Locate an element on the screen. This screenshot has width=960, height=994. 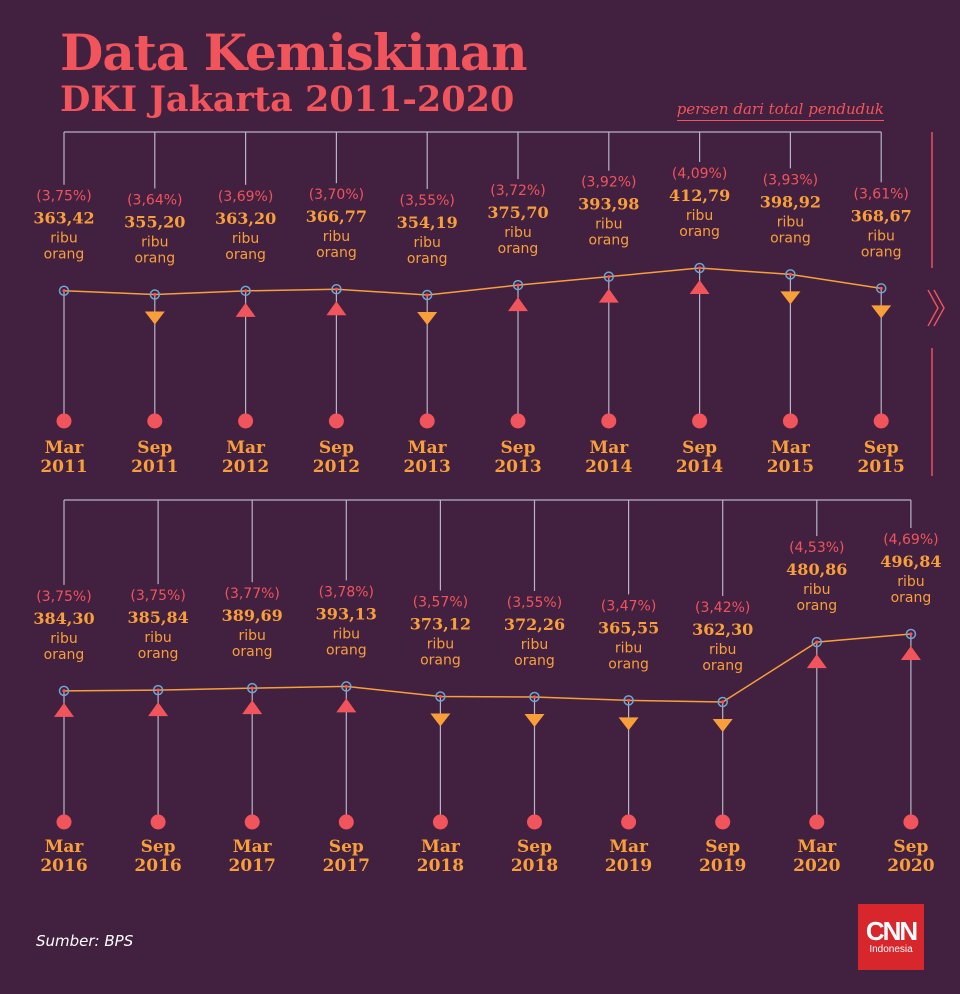
percent-label-3: (3,70%) is located at coordinates (336, 195).